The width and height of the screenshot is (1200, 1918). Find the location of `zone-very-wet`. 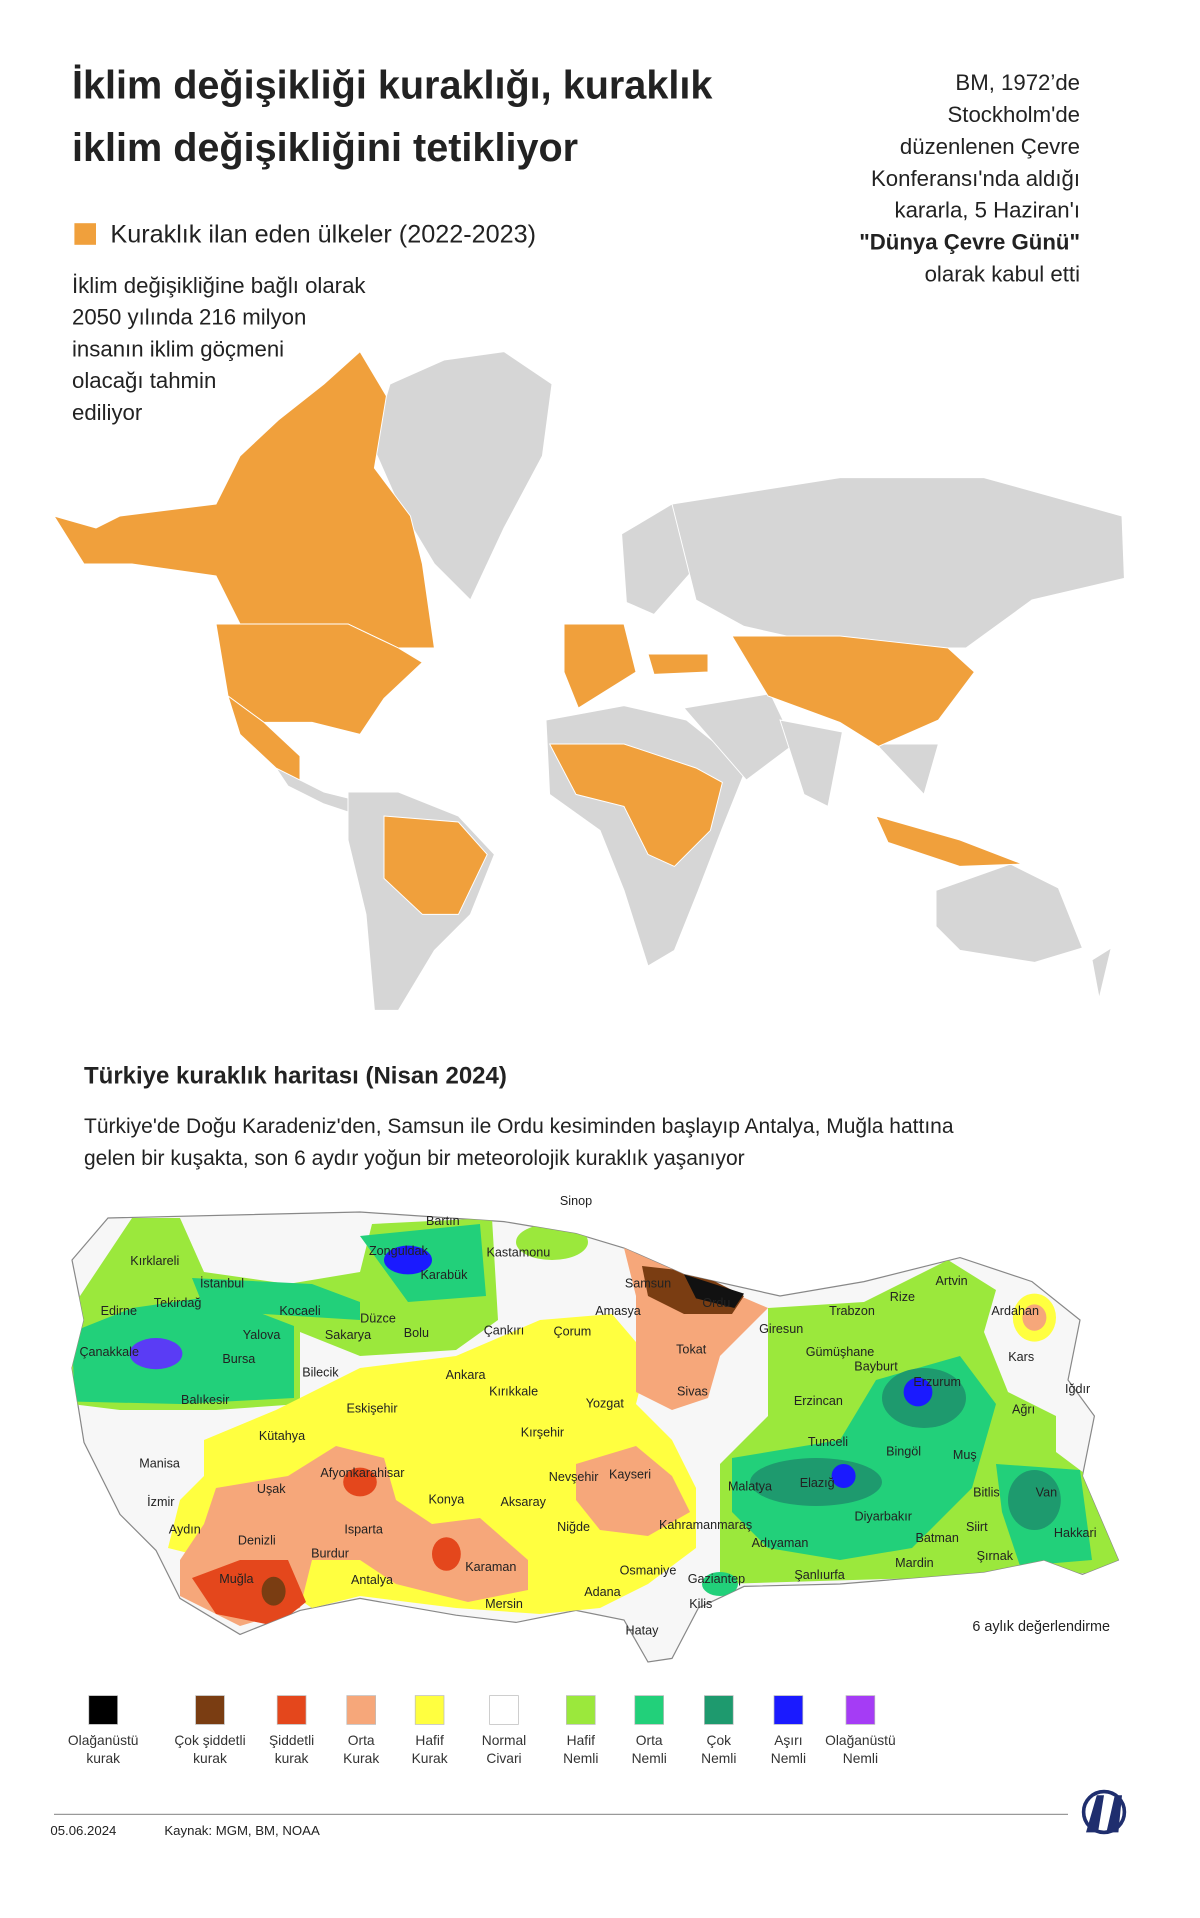

zone-very-wet is located at coordinates (1034, 1500).